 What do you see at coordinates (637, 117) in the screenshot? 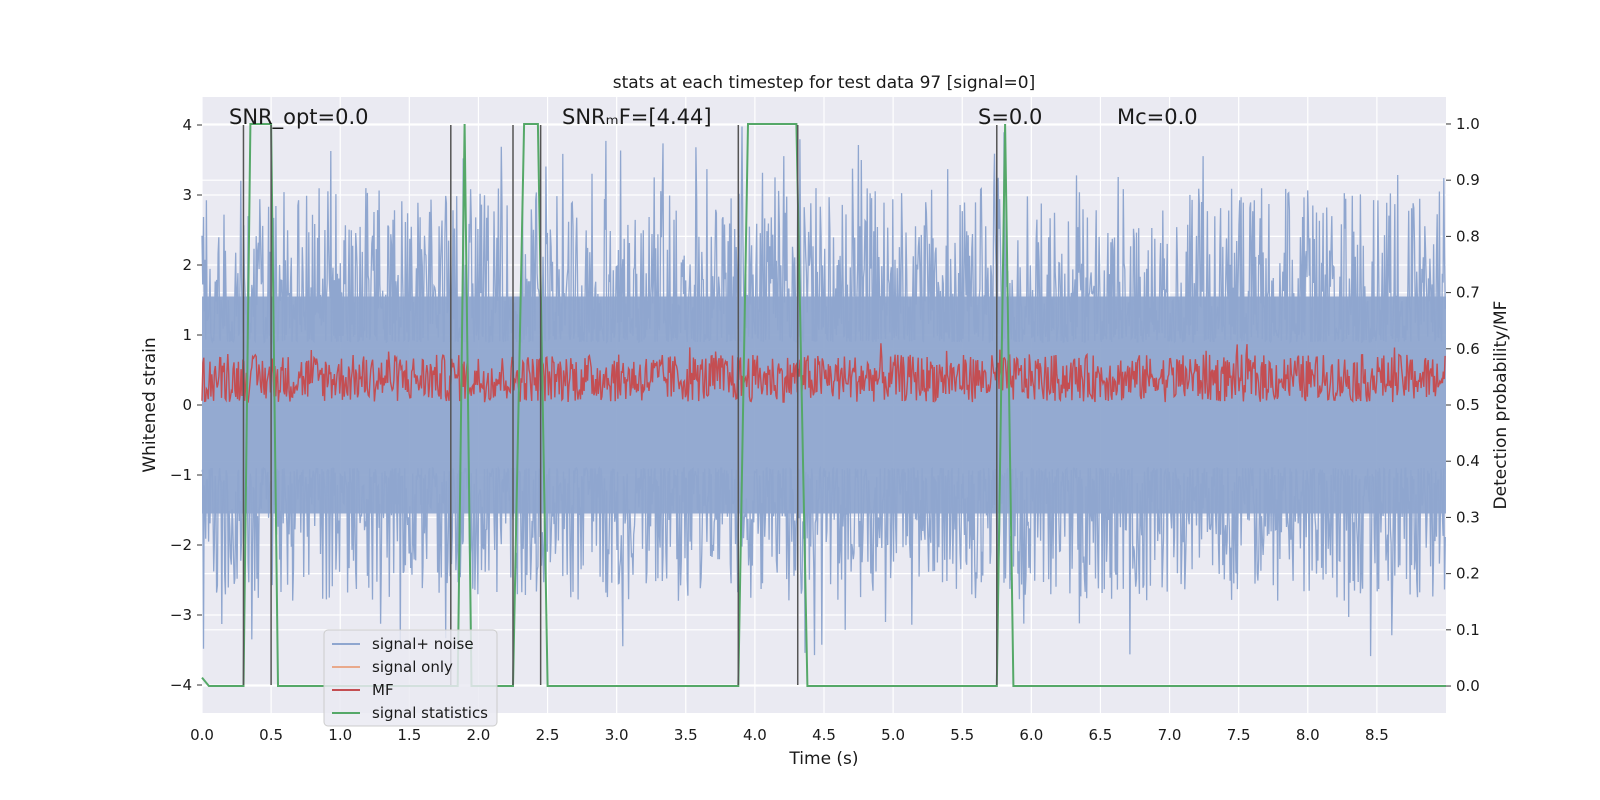
I see `annotation-text: SNRₘF=[4.44]` at bounding box center [637, 117].